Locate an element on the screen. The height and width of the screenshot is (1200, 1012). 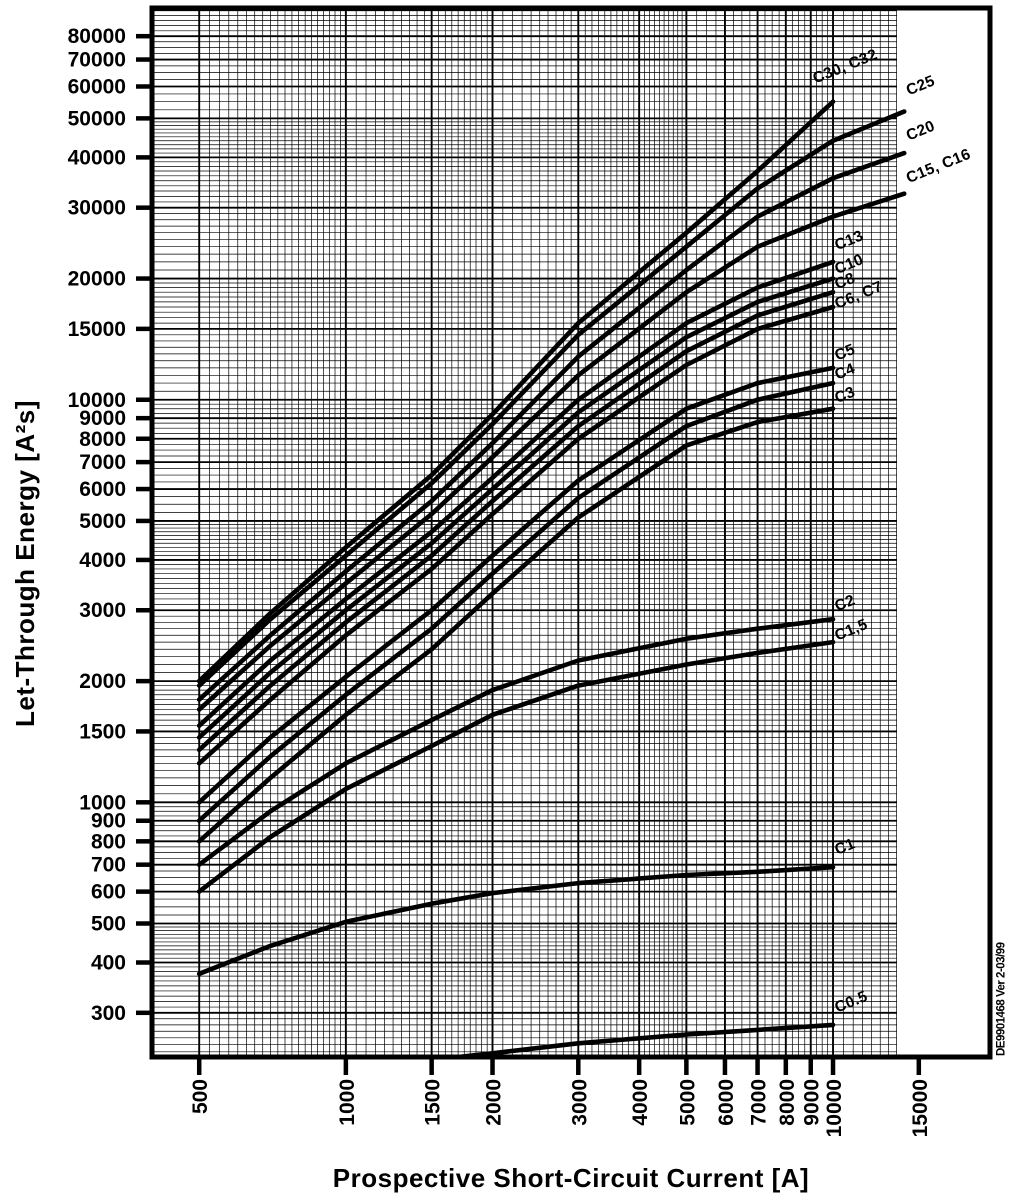
curve-label-10: C3 is located at coordinates (844, 395).